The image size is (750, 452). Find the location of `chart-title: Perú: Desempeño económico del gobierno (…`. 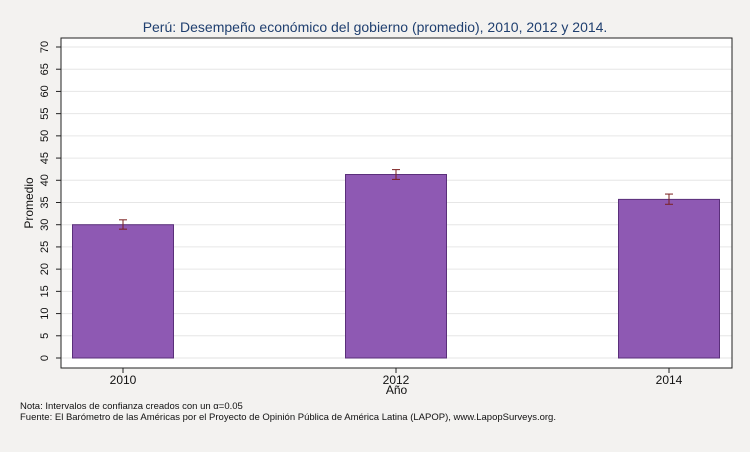

chart-title: Perú: Desempeño económico del gobierno (… is located at coordinates (375, 27).